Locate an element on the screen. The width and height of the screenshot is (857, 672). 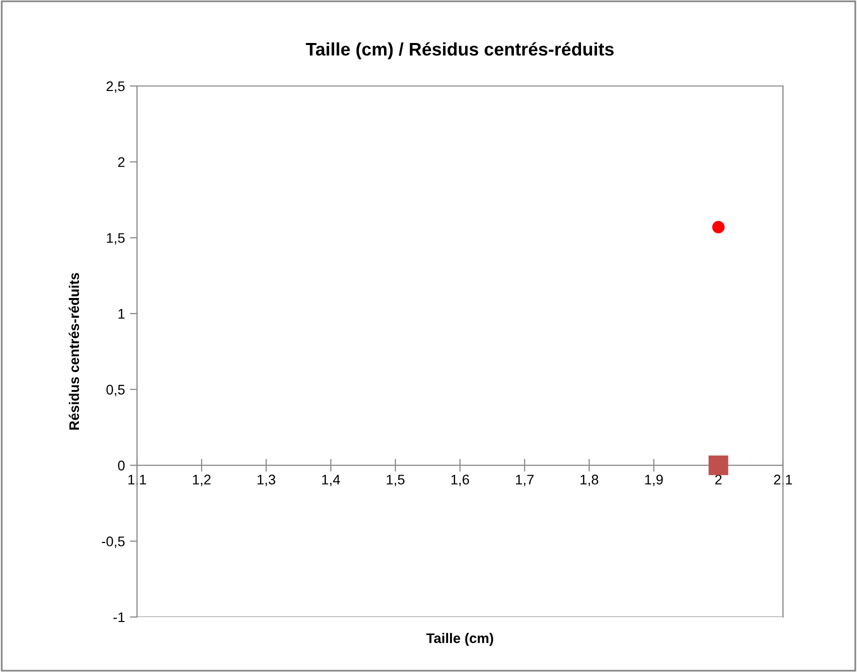
y-tick-label: 2,5 is located at coordinates (115, 87).